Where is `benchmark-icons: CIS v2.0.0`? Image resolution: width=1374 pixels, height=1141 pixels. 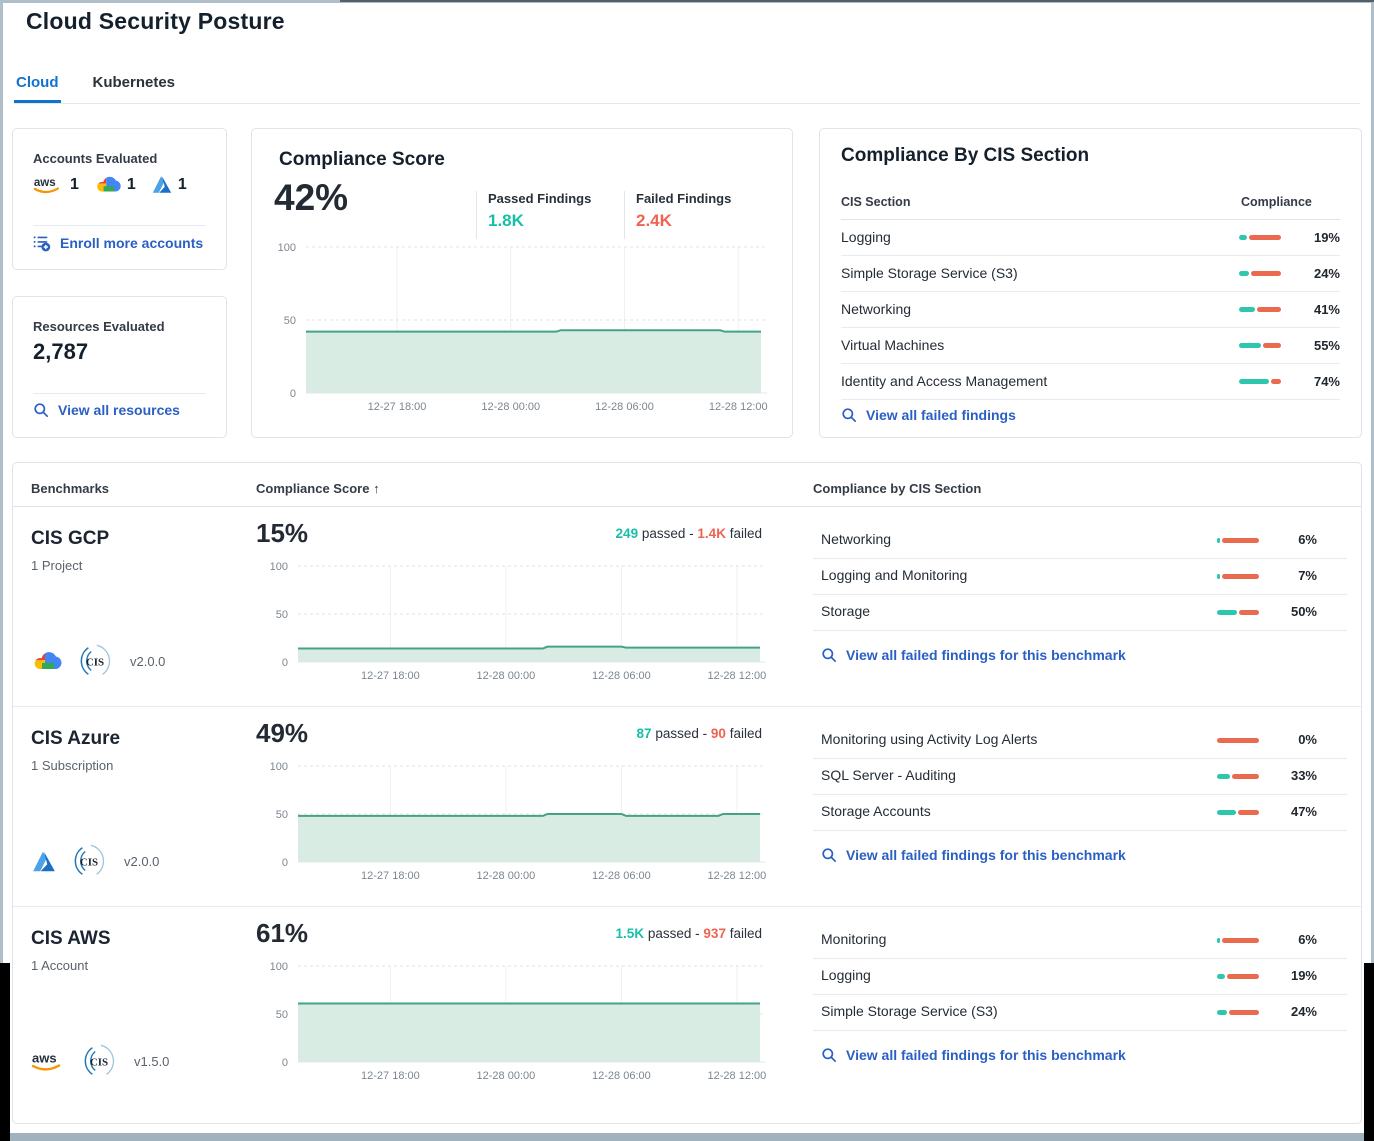
benchmark-icons: CIS v2.0.0 is located at coordinates (95, 861).